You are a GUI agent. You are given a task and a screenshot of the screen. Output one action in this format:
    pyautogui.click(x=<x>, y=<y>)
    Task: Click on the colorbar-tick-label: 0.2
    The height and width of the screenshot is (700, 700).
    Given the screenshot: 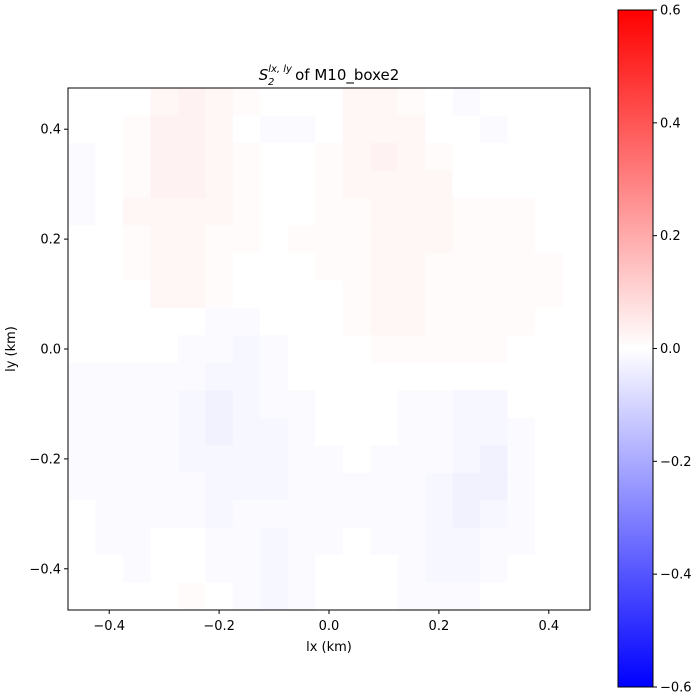 What is the action you would take?
    pyautogui.click(x=670, y=236)
    